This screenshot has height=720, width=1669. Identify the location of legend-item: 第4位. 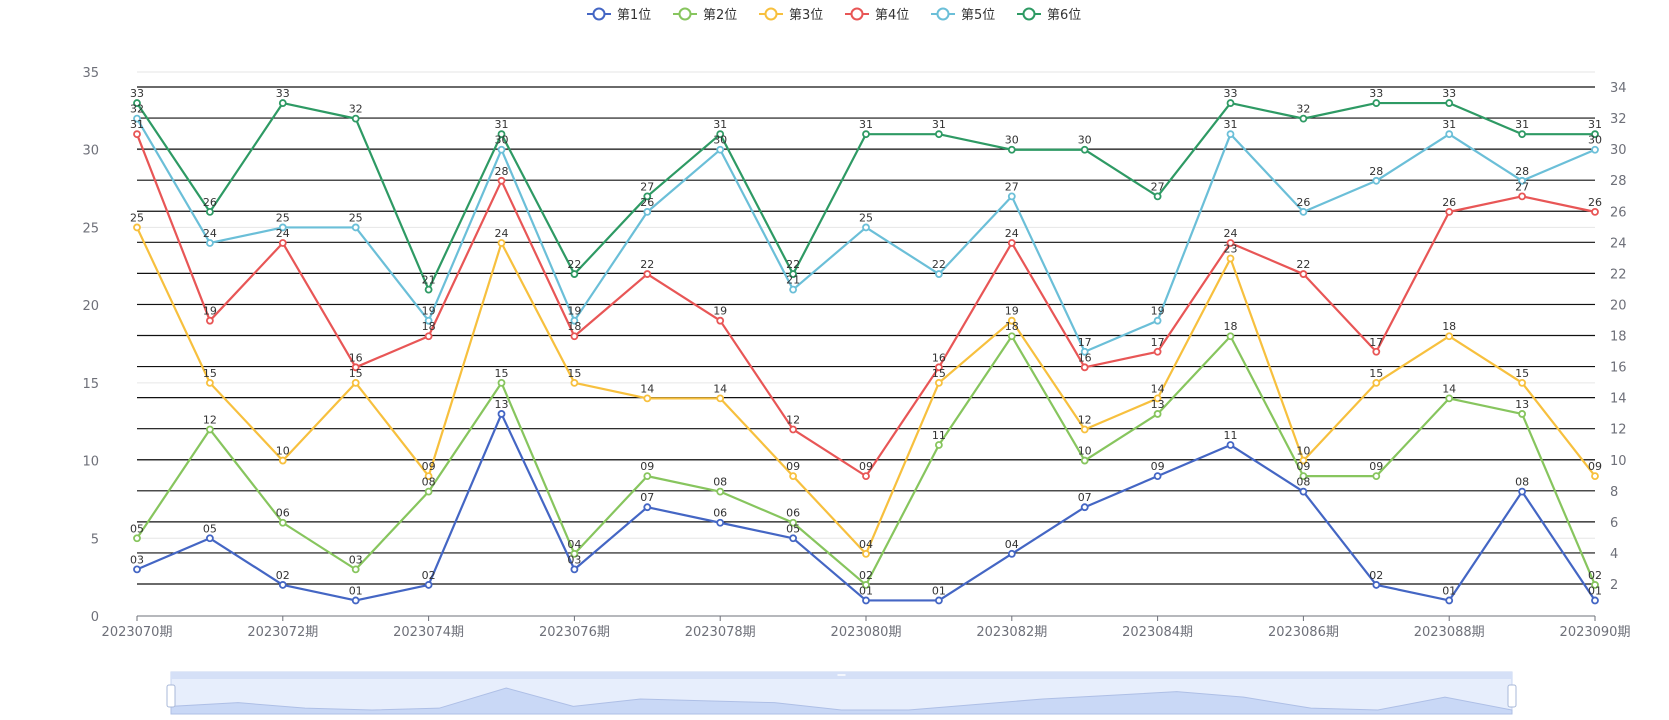
(877, 15).